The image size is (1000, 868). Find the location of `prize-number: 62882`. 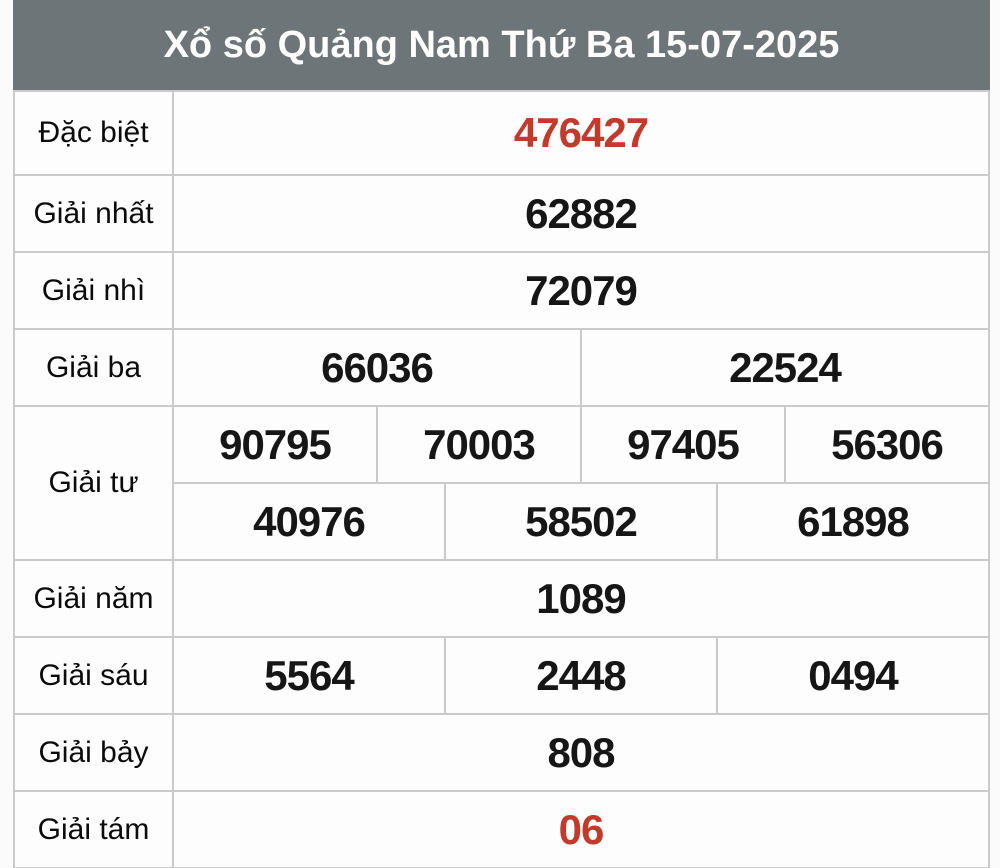

prize-number: 62882 is located at coordinates (581, 213).